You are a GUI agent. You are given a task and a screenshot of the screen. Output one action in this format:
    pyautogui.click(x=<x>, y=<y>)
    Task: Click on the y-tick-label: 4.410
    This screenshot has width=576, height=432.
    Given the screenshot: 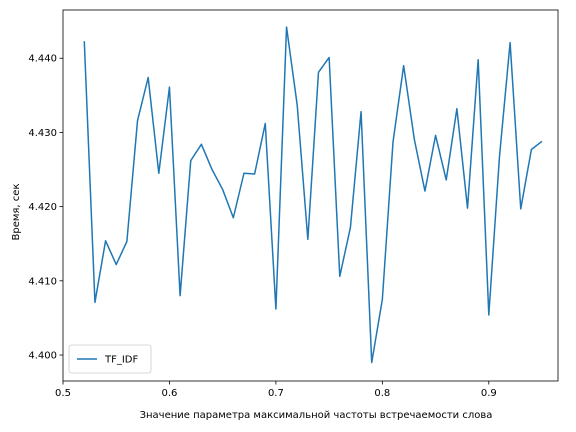 What is the action you would take?
    pyautogui.click(x=42, y=281)
    